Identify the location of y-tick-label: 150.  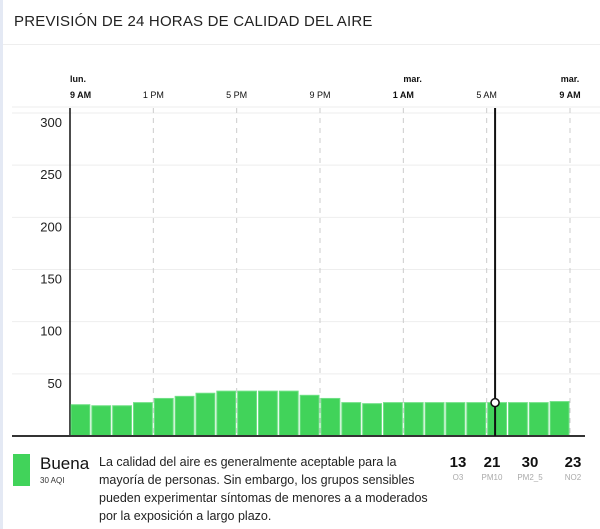
(51, 279).